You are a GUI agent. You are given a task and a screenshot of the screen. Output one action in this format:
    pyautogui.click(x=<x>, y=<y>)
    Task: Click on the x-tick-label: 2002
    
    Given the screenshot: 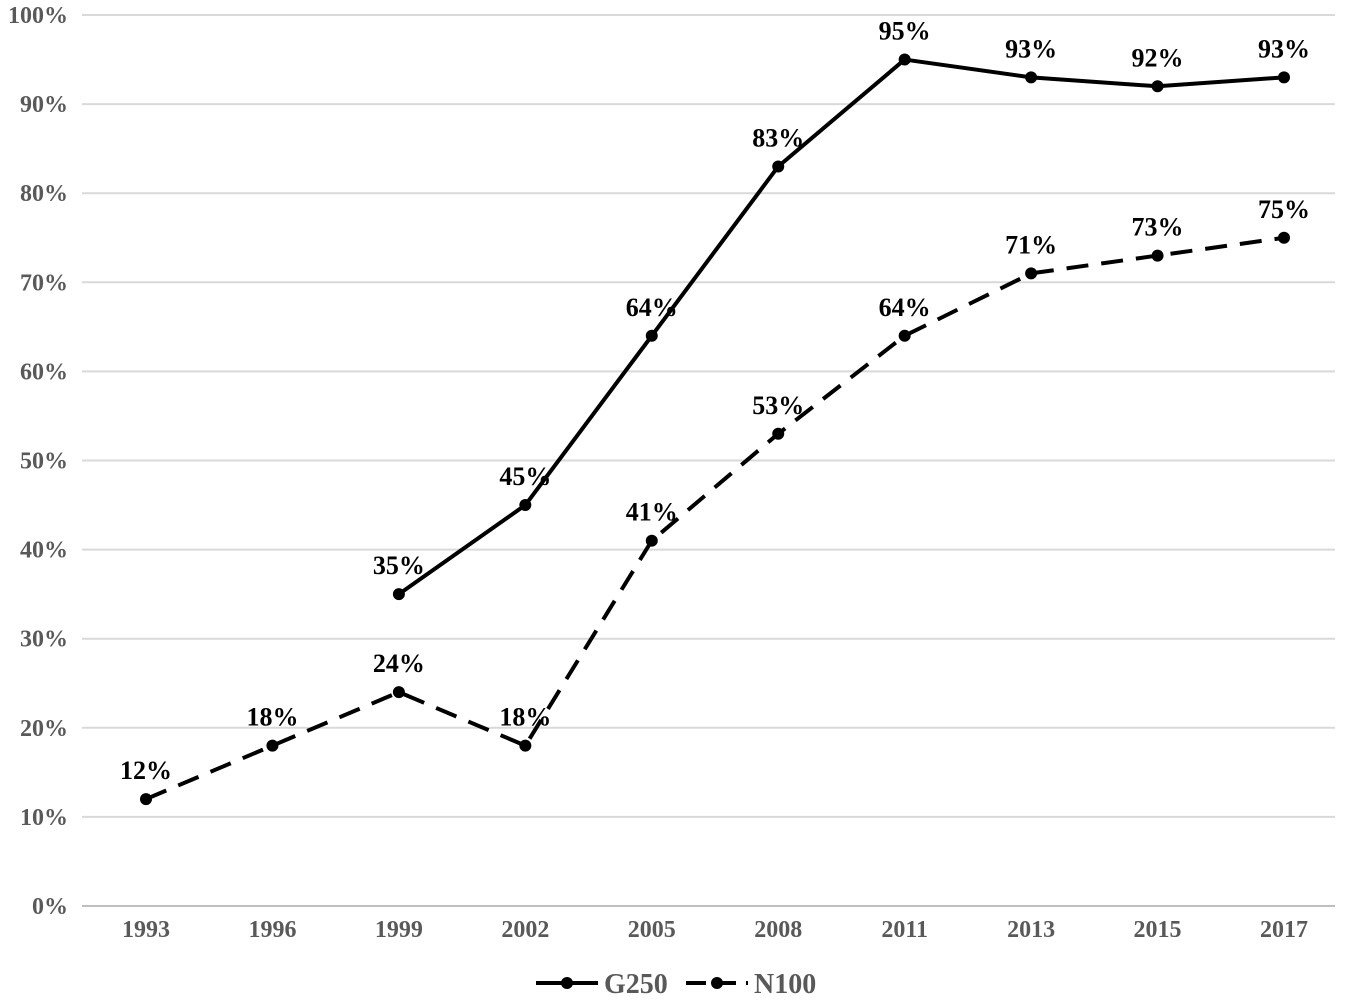 What is the action you would take?
    pyautogui.click(x=525, y=930)
    